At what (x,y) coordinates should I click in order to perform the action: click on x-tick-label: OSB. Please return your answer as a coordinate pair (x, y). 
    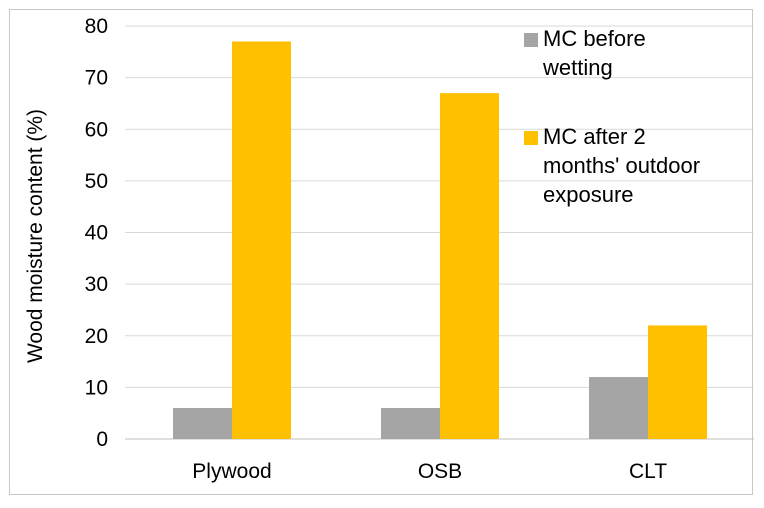
    Looking at the image, I should click on (440, 471).